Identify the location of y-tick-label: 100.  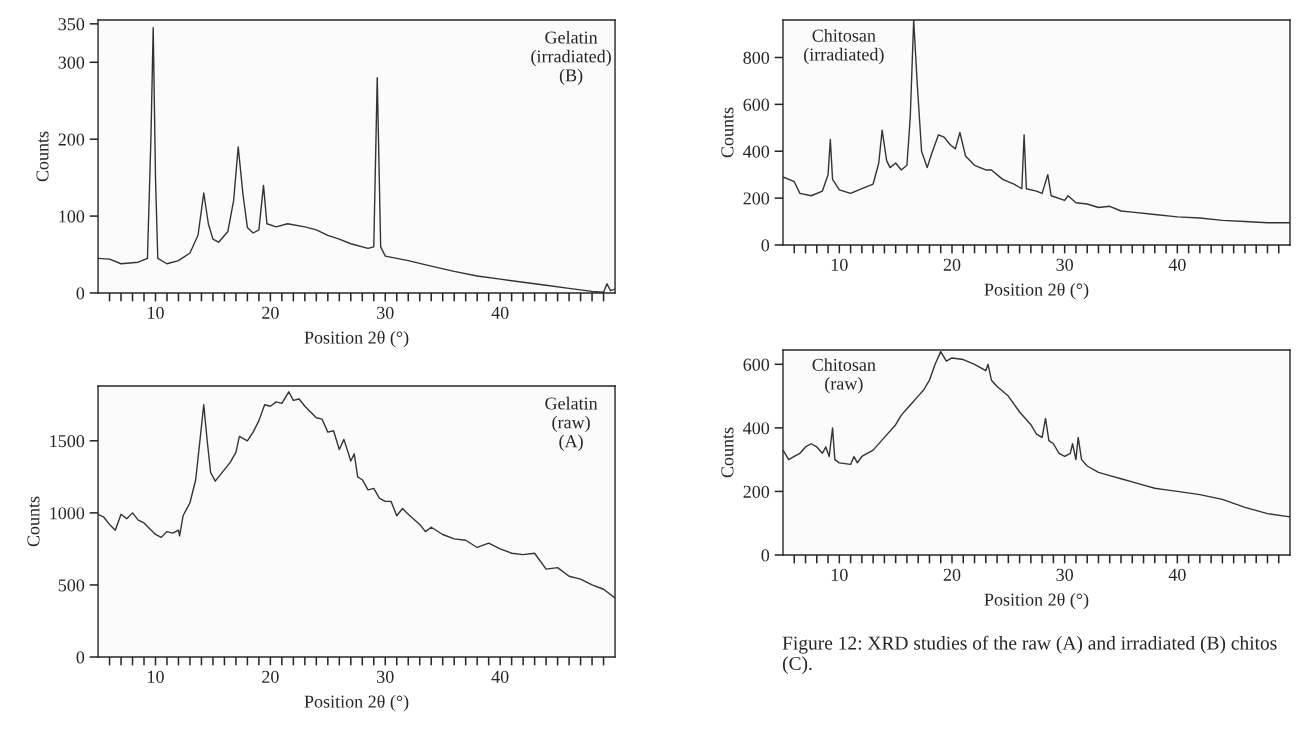
(72, 216).